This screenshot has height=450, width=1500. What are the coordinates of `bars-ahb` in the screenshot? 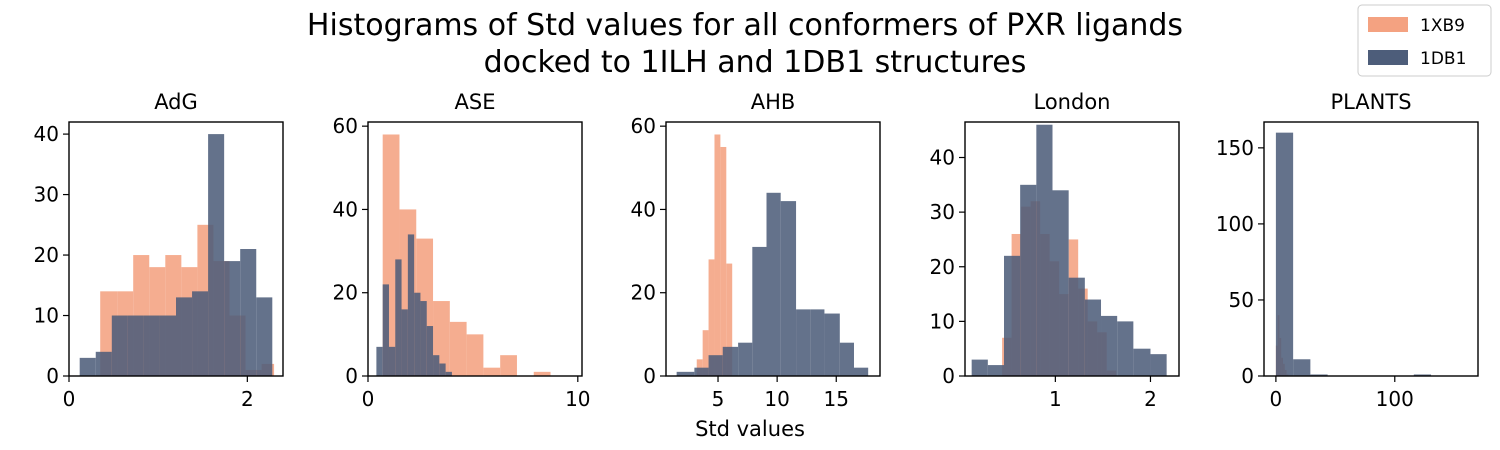 It's located at (772, 255).